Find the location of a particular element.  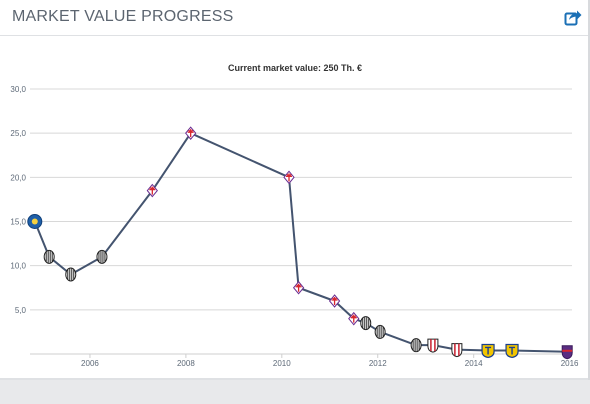

y-axis: 5,0 10,0 15,0 20,0 25,0 30,0 is located at coordinates (18, 200).